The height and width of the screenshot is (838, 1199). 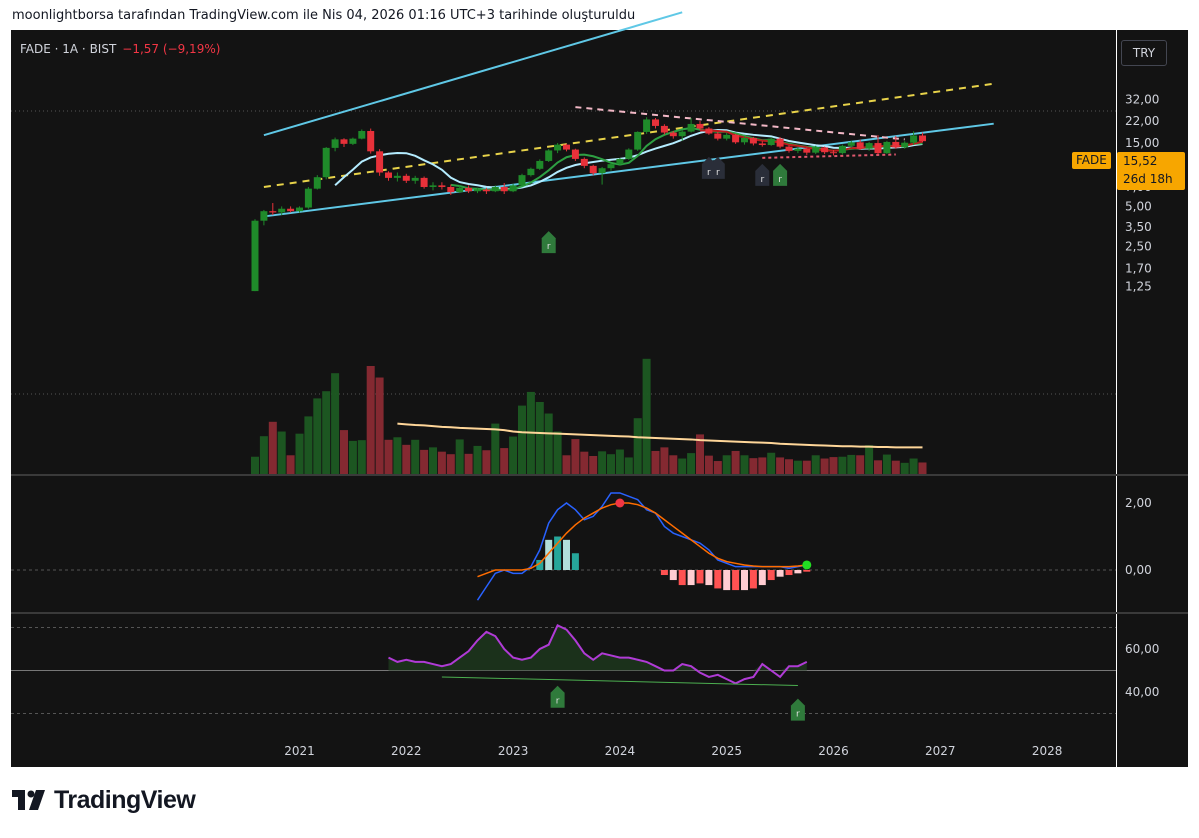 What do you see at coordinates (940, 751) in the screenshot?
I see `time-axis-tick: 2027` at bounding box center [940, 751].